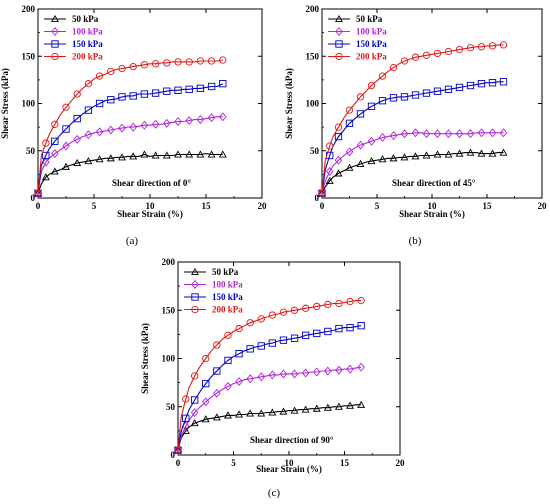 This screenshot has width=550, height=504. What do you see at coordinates (38, 206) in the screenshot?
I see `x-tick-label: 0` at bounding box center [38, 206].